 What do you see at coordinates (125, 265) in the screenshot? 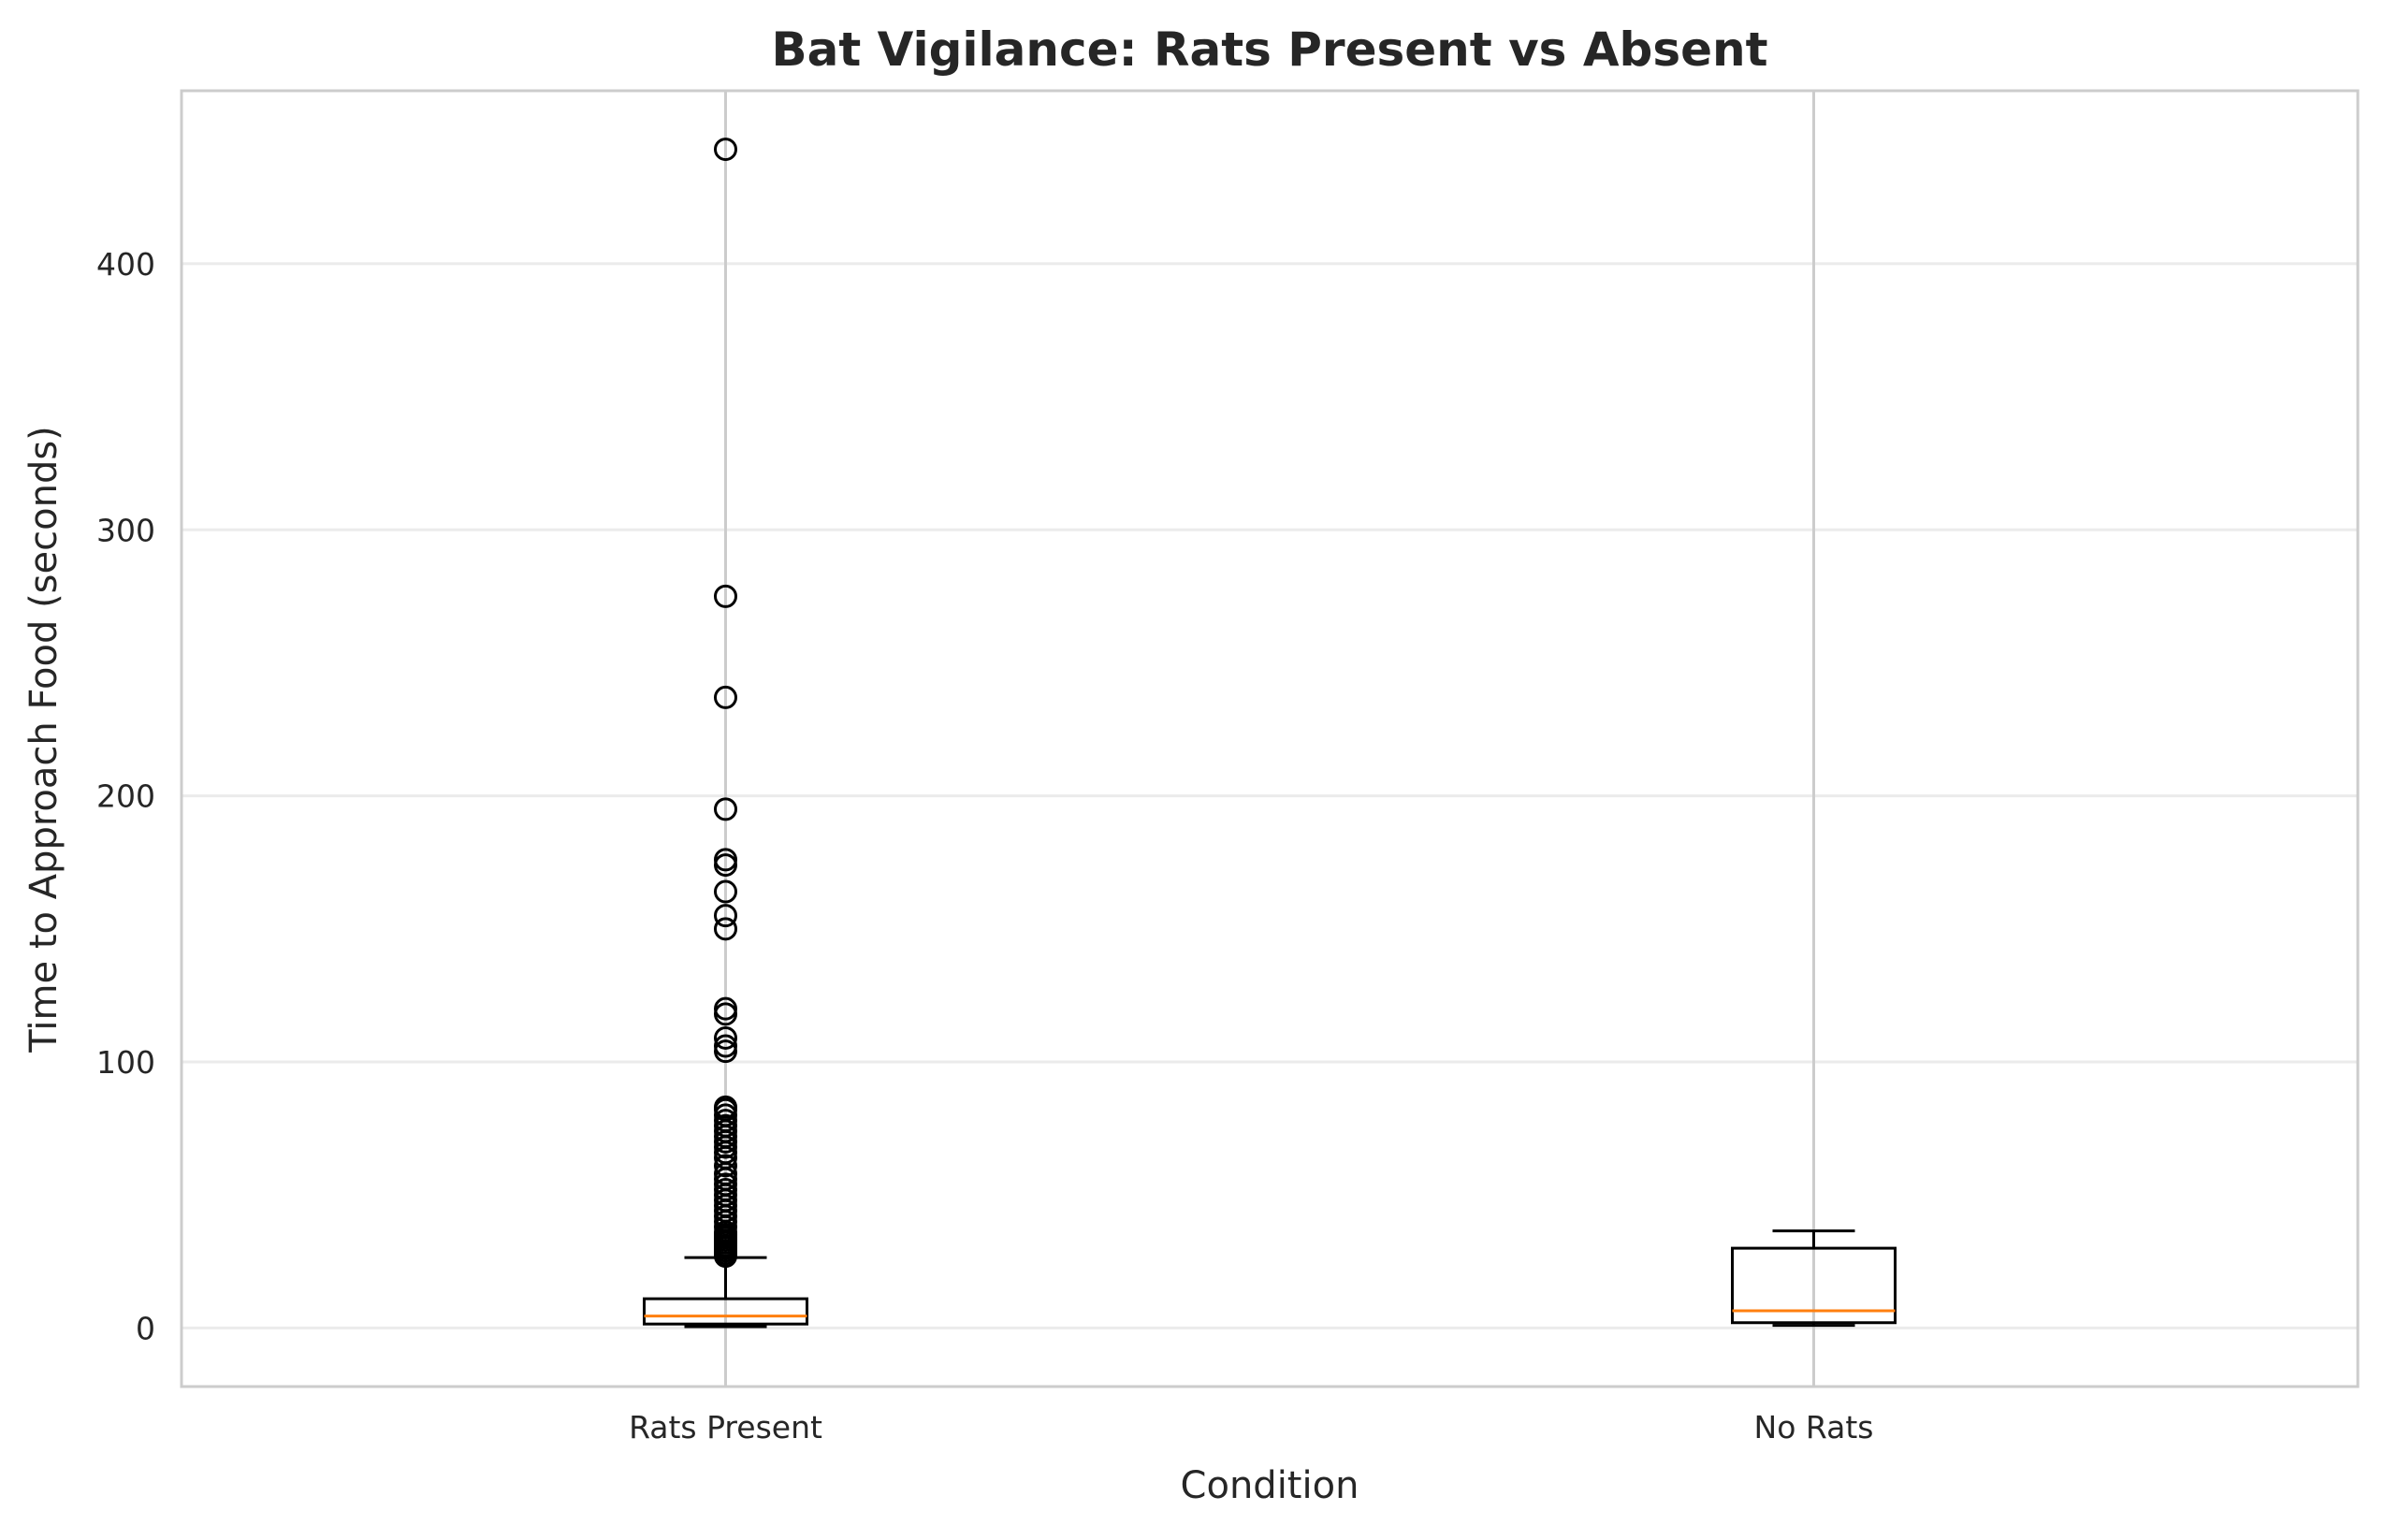
I see `y-tick-label: 400` at bounding box center [125, 265].